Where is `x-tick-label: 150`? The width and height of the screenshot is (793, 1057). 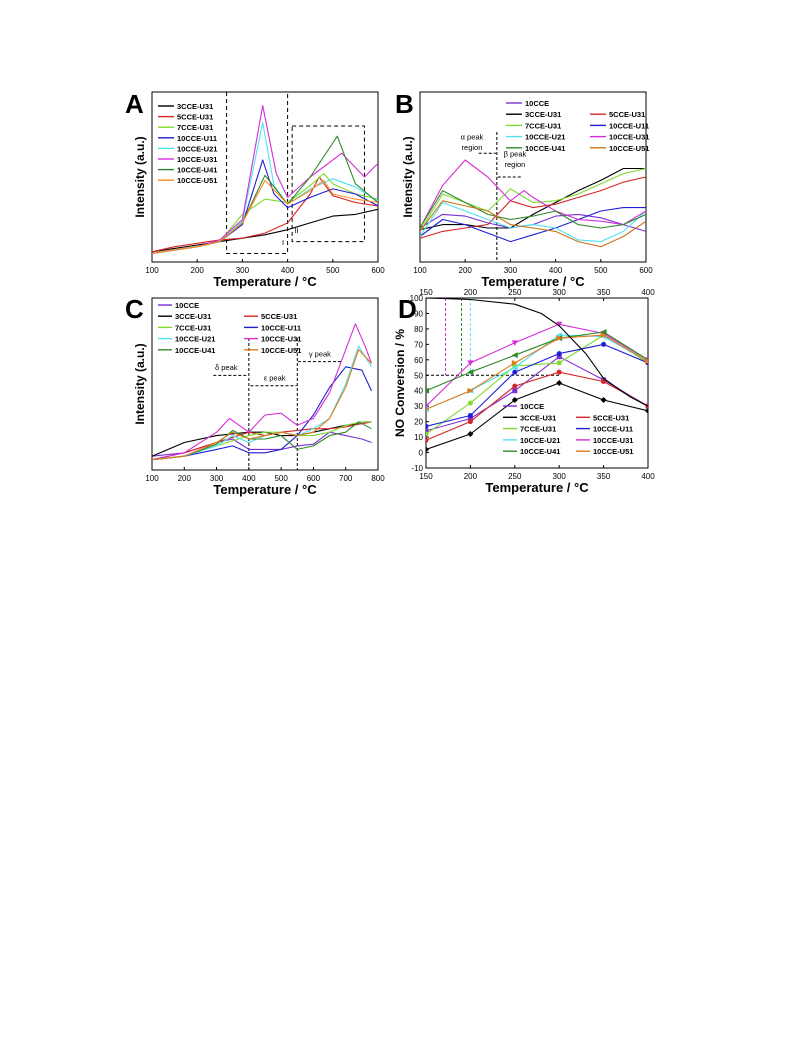
x-tick-label: 150 is located at coordinates (426, 476).